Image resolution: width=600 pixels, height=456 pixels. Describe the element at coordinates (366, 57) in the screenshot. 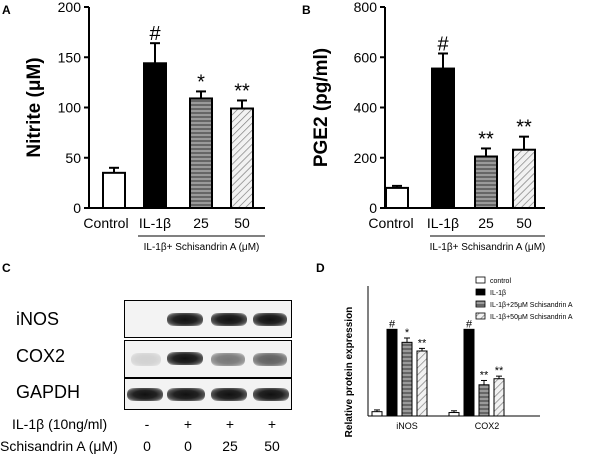

I see `y-tick-label: 600` at that location.